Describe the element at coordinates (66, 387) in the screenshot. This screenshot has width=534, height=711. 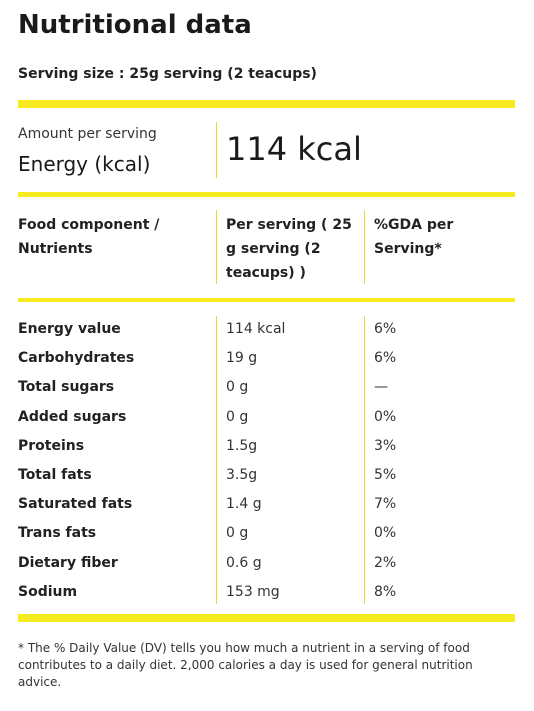
I see `nutrient-name: Total sugars` at that location.